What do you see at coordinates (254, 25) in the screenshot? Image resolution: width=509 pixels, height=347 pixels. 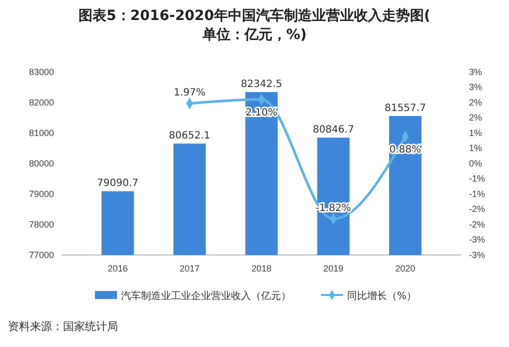 I see `chart-title: 图表5：2016-2020年中国汽车制造业营业收入走势图(单位：亿元，%)` at bounding box center [254, 25].